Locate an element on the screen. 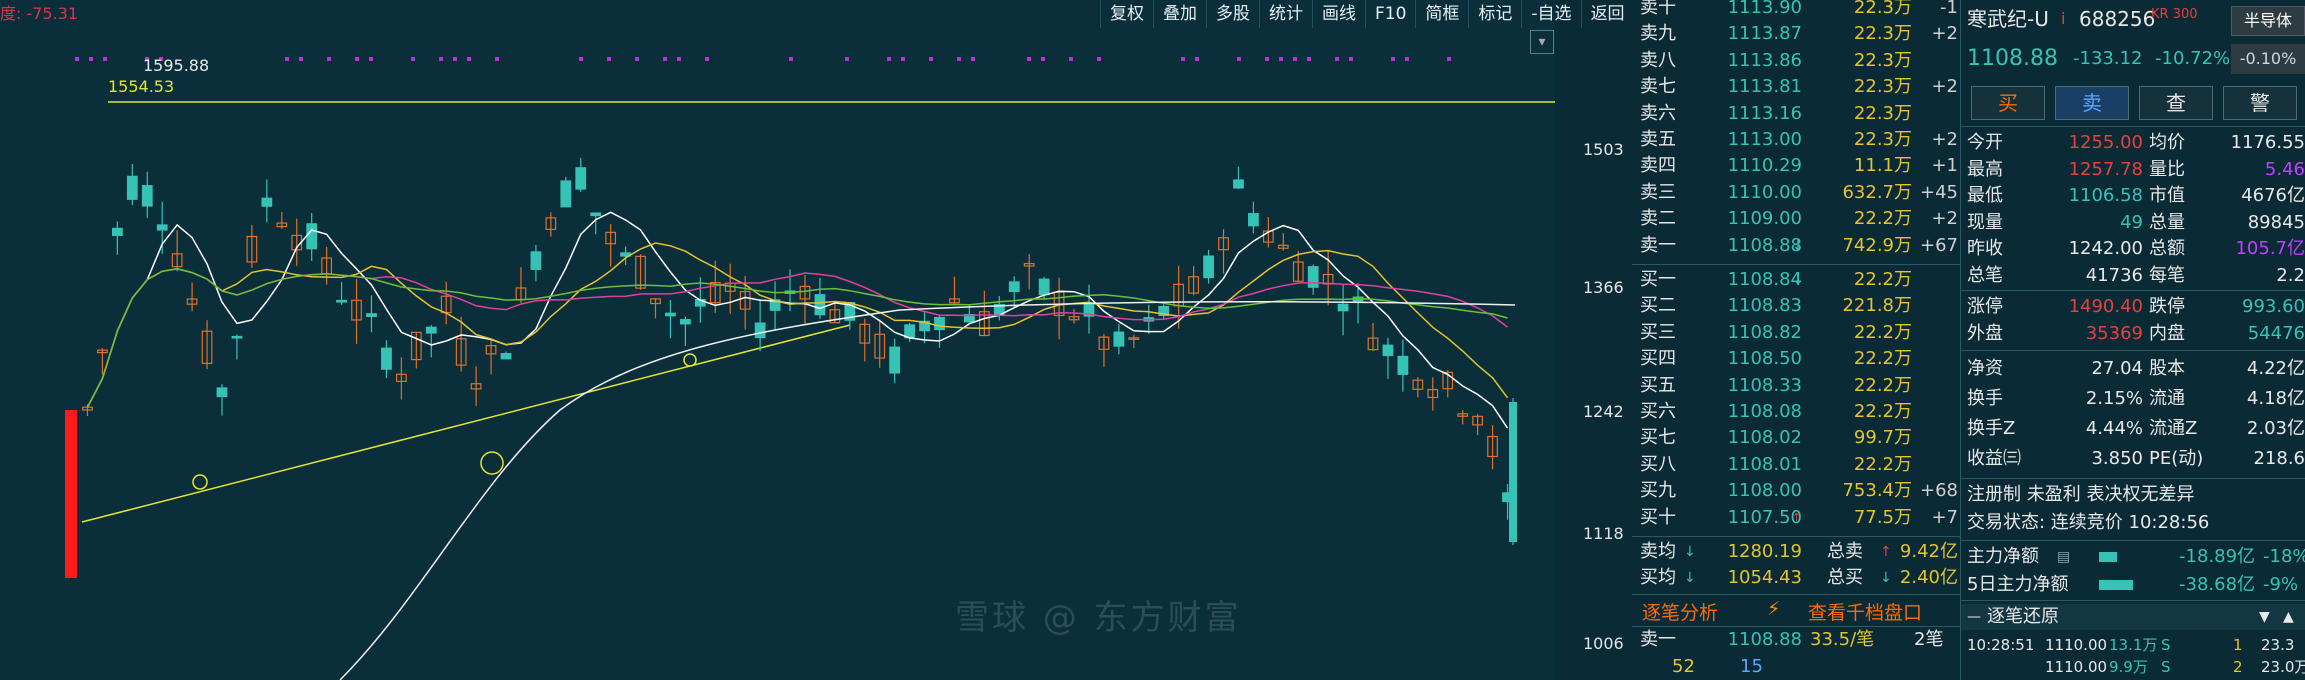 This screenshot has height=680, width=2305. toolbar-button-7: 标记 is located at coordinates (1494, 14).